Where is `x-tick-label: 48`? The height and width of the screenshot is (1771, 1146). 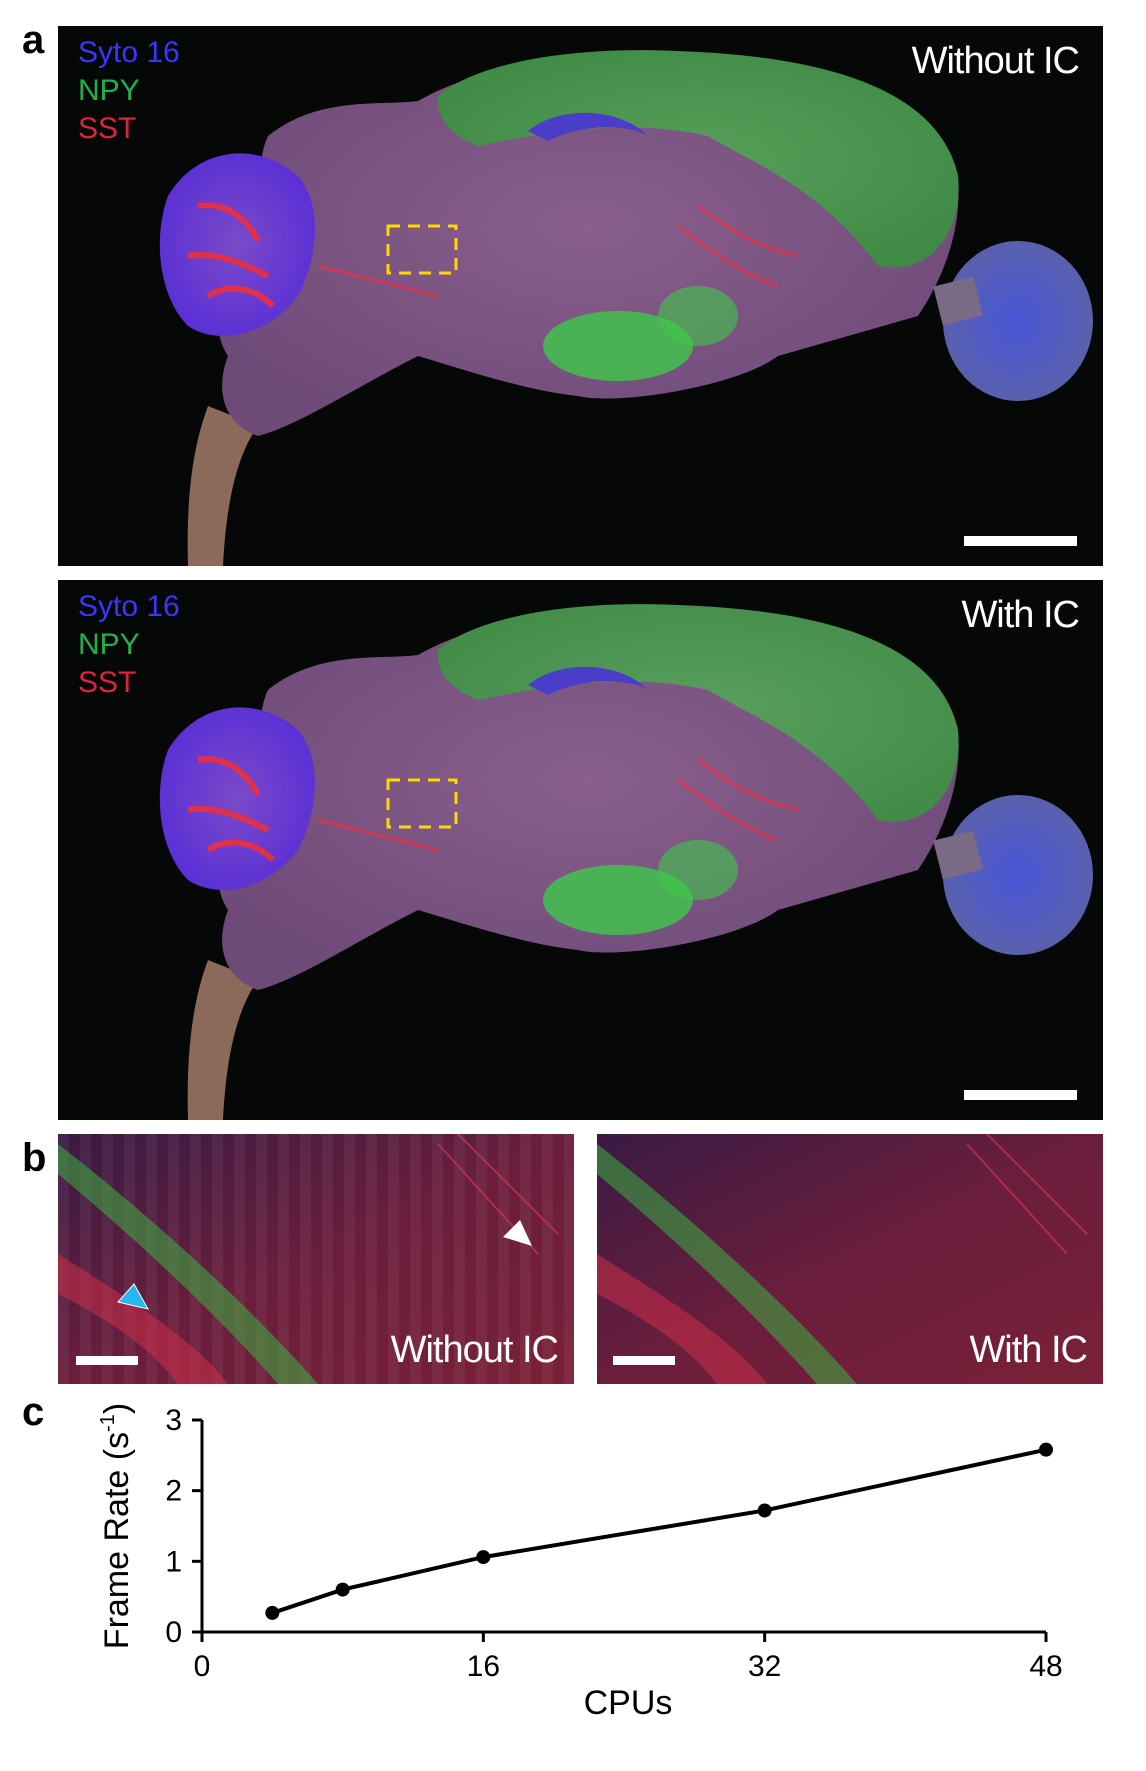
x-tick-label: 48 is located at coordinates (1045, 1666).